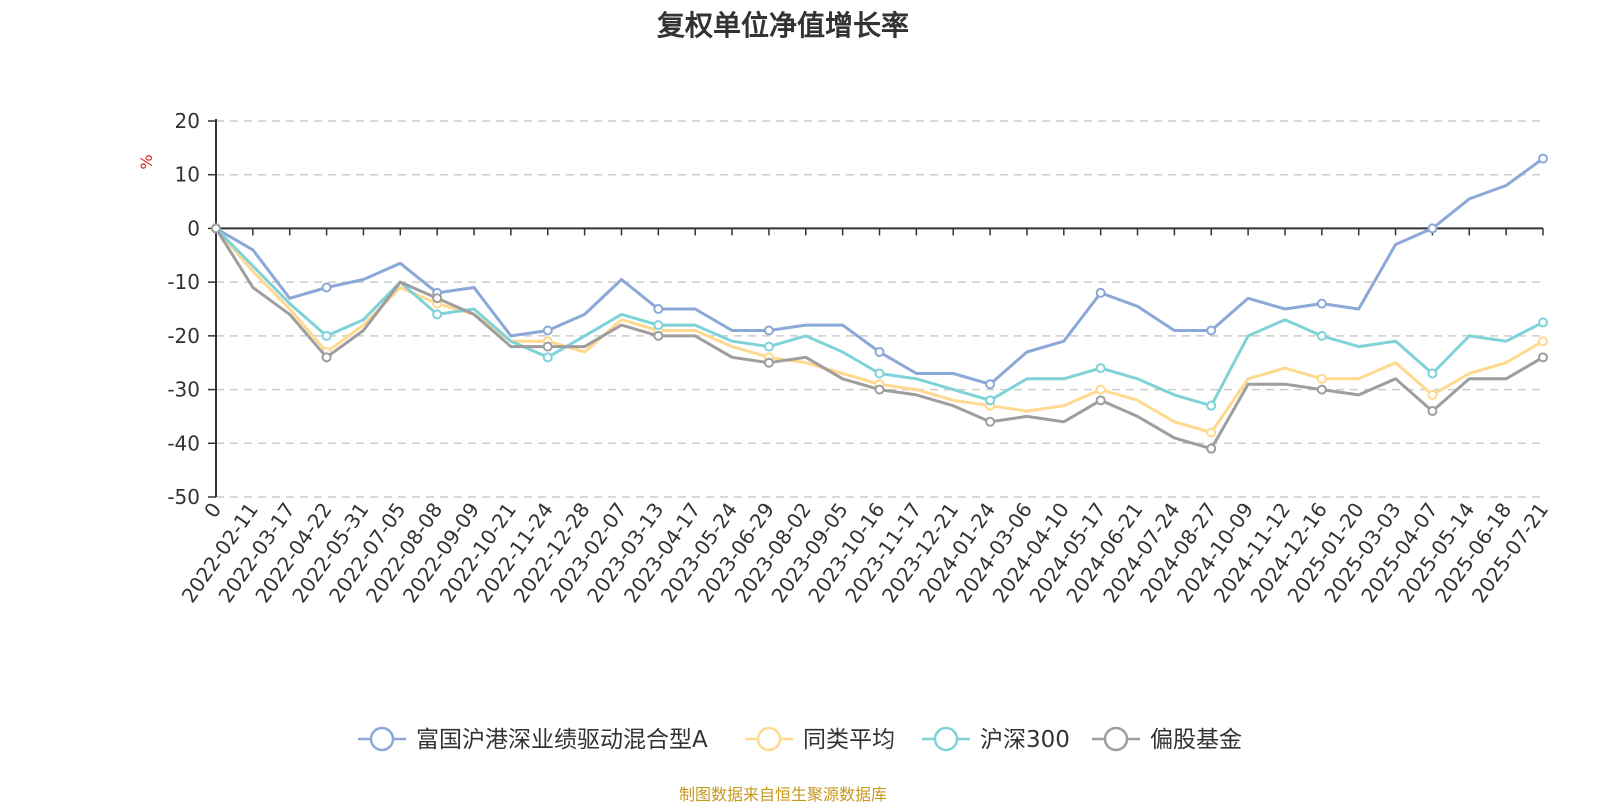 The height and width of the screenshot is (805, 1600). I want to click on y-tick-label: -20, so click(183, 336).